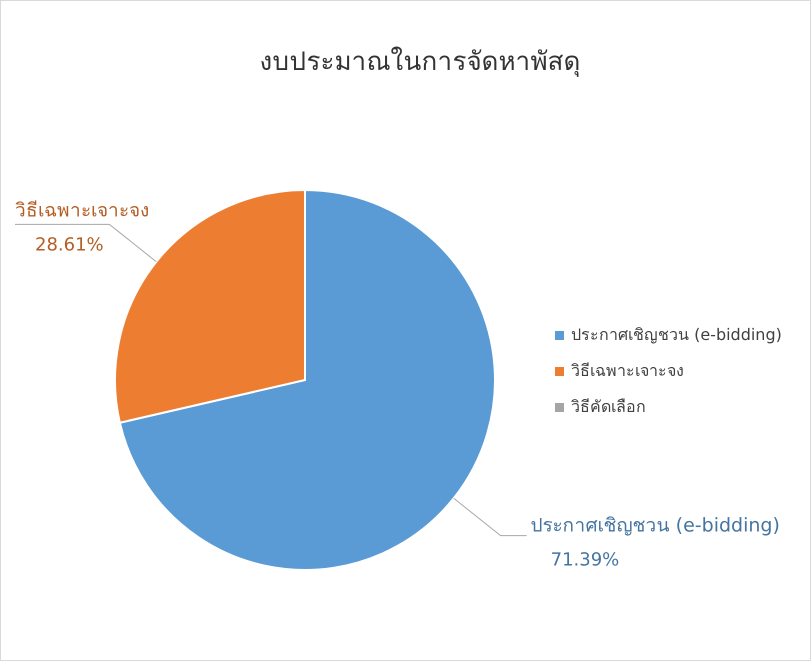 This screenshot has height=661, width=811. I want to click on data-label: 71.39%, so click(585, 560).